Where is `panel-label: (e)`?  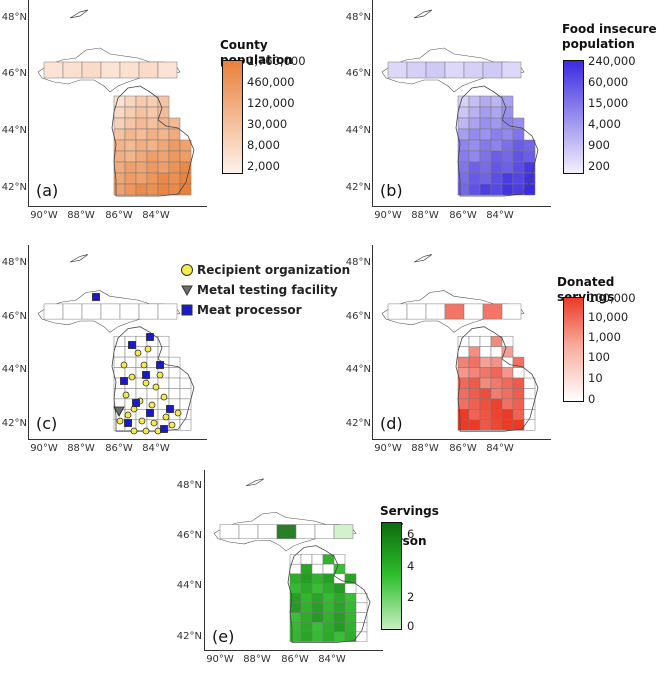 panel-label: (e) is located at coordinates (223, 636).